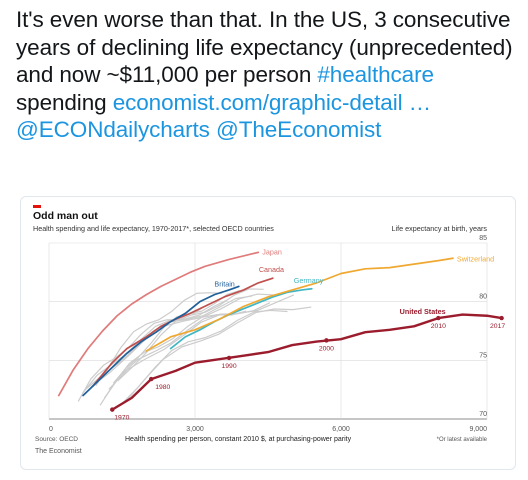  What do you see at coordinates (113, 130) in the screenshot?
I see `mention-econdailycharts: @ECONdailycharts` at bounding box center [113, 130].